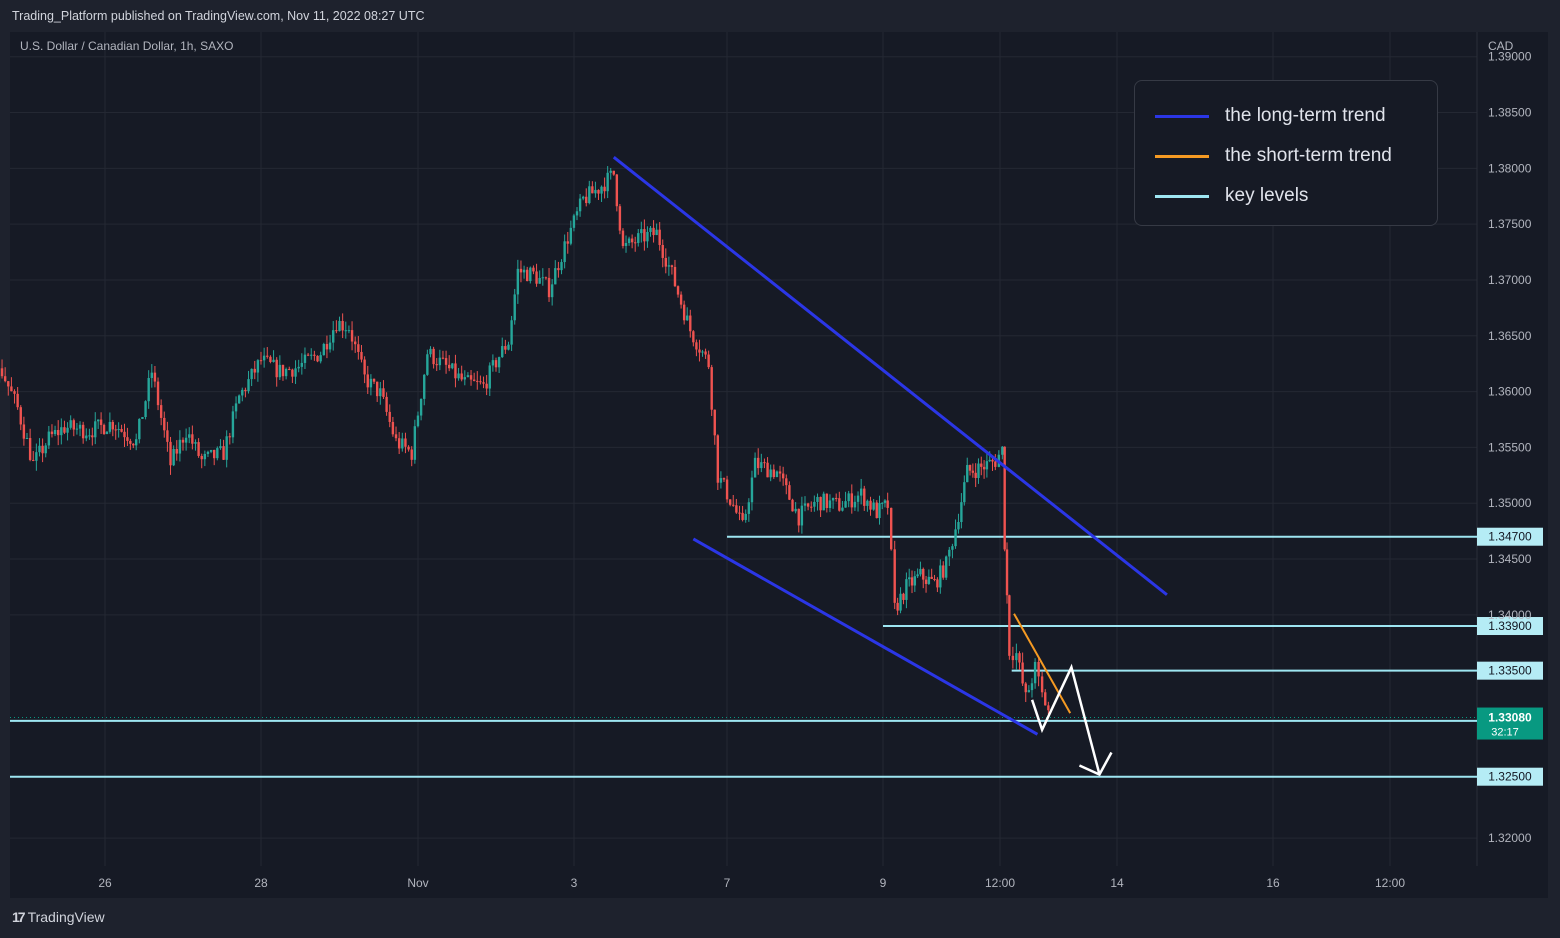 The image size is (1560, 938). Describe the element at coordinates (751, 883) in the screenshot. I see `time-axis: 26 28 Nov 3 7 9 12:00 14 16 12:00` at that location.